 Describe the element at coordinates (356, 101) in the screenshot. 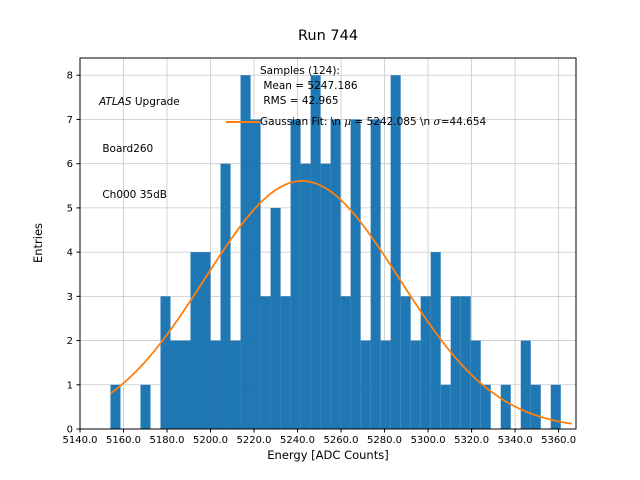

I see `legend-rms-line: RMS = 42.965` at that location.